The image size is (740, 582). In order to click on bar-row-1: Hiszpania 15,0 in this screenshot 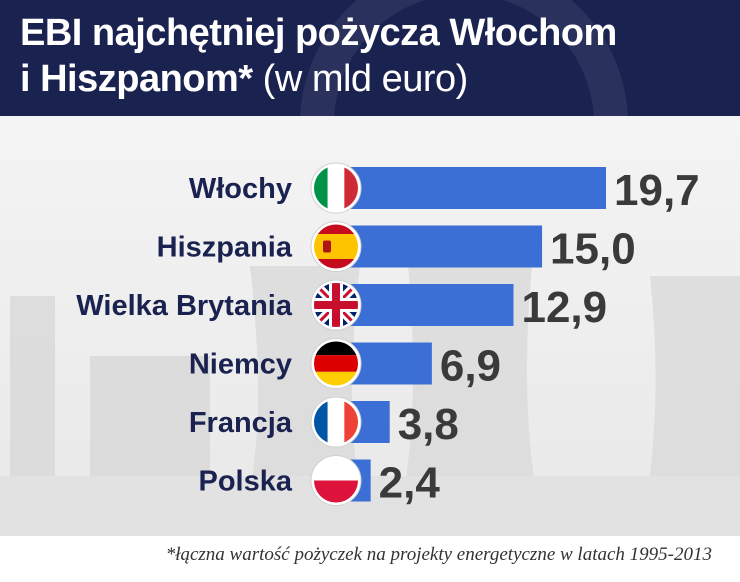, I will do `click(396, 247)`.